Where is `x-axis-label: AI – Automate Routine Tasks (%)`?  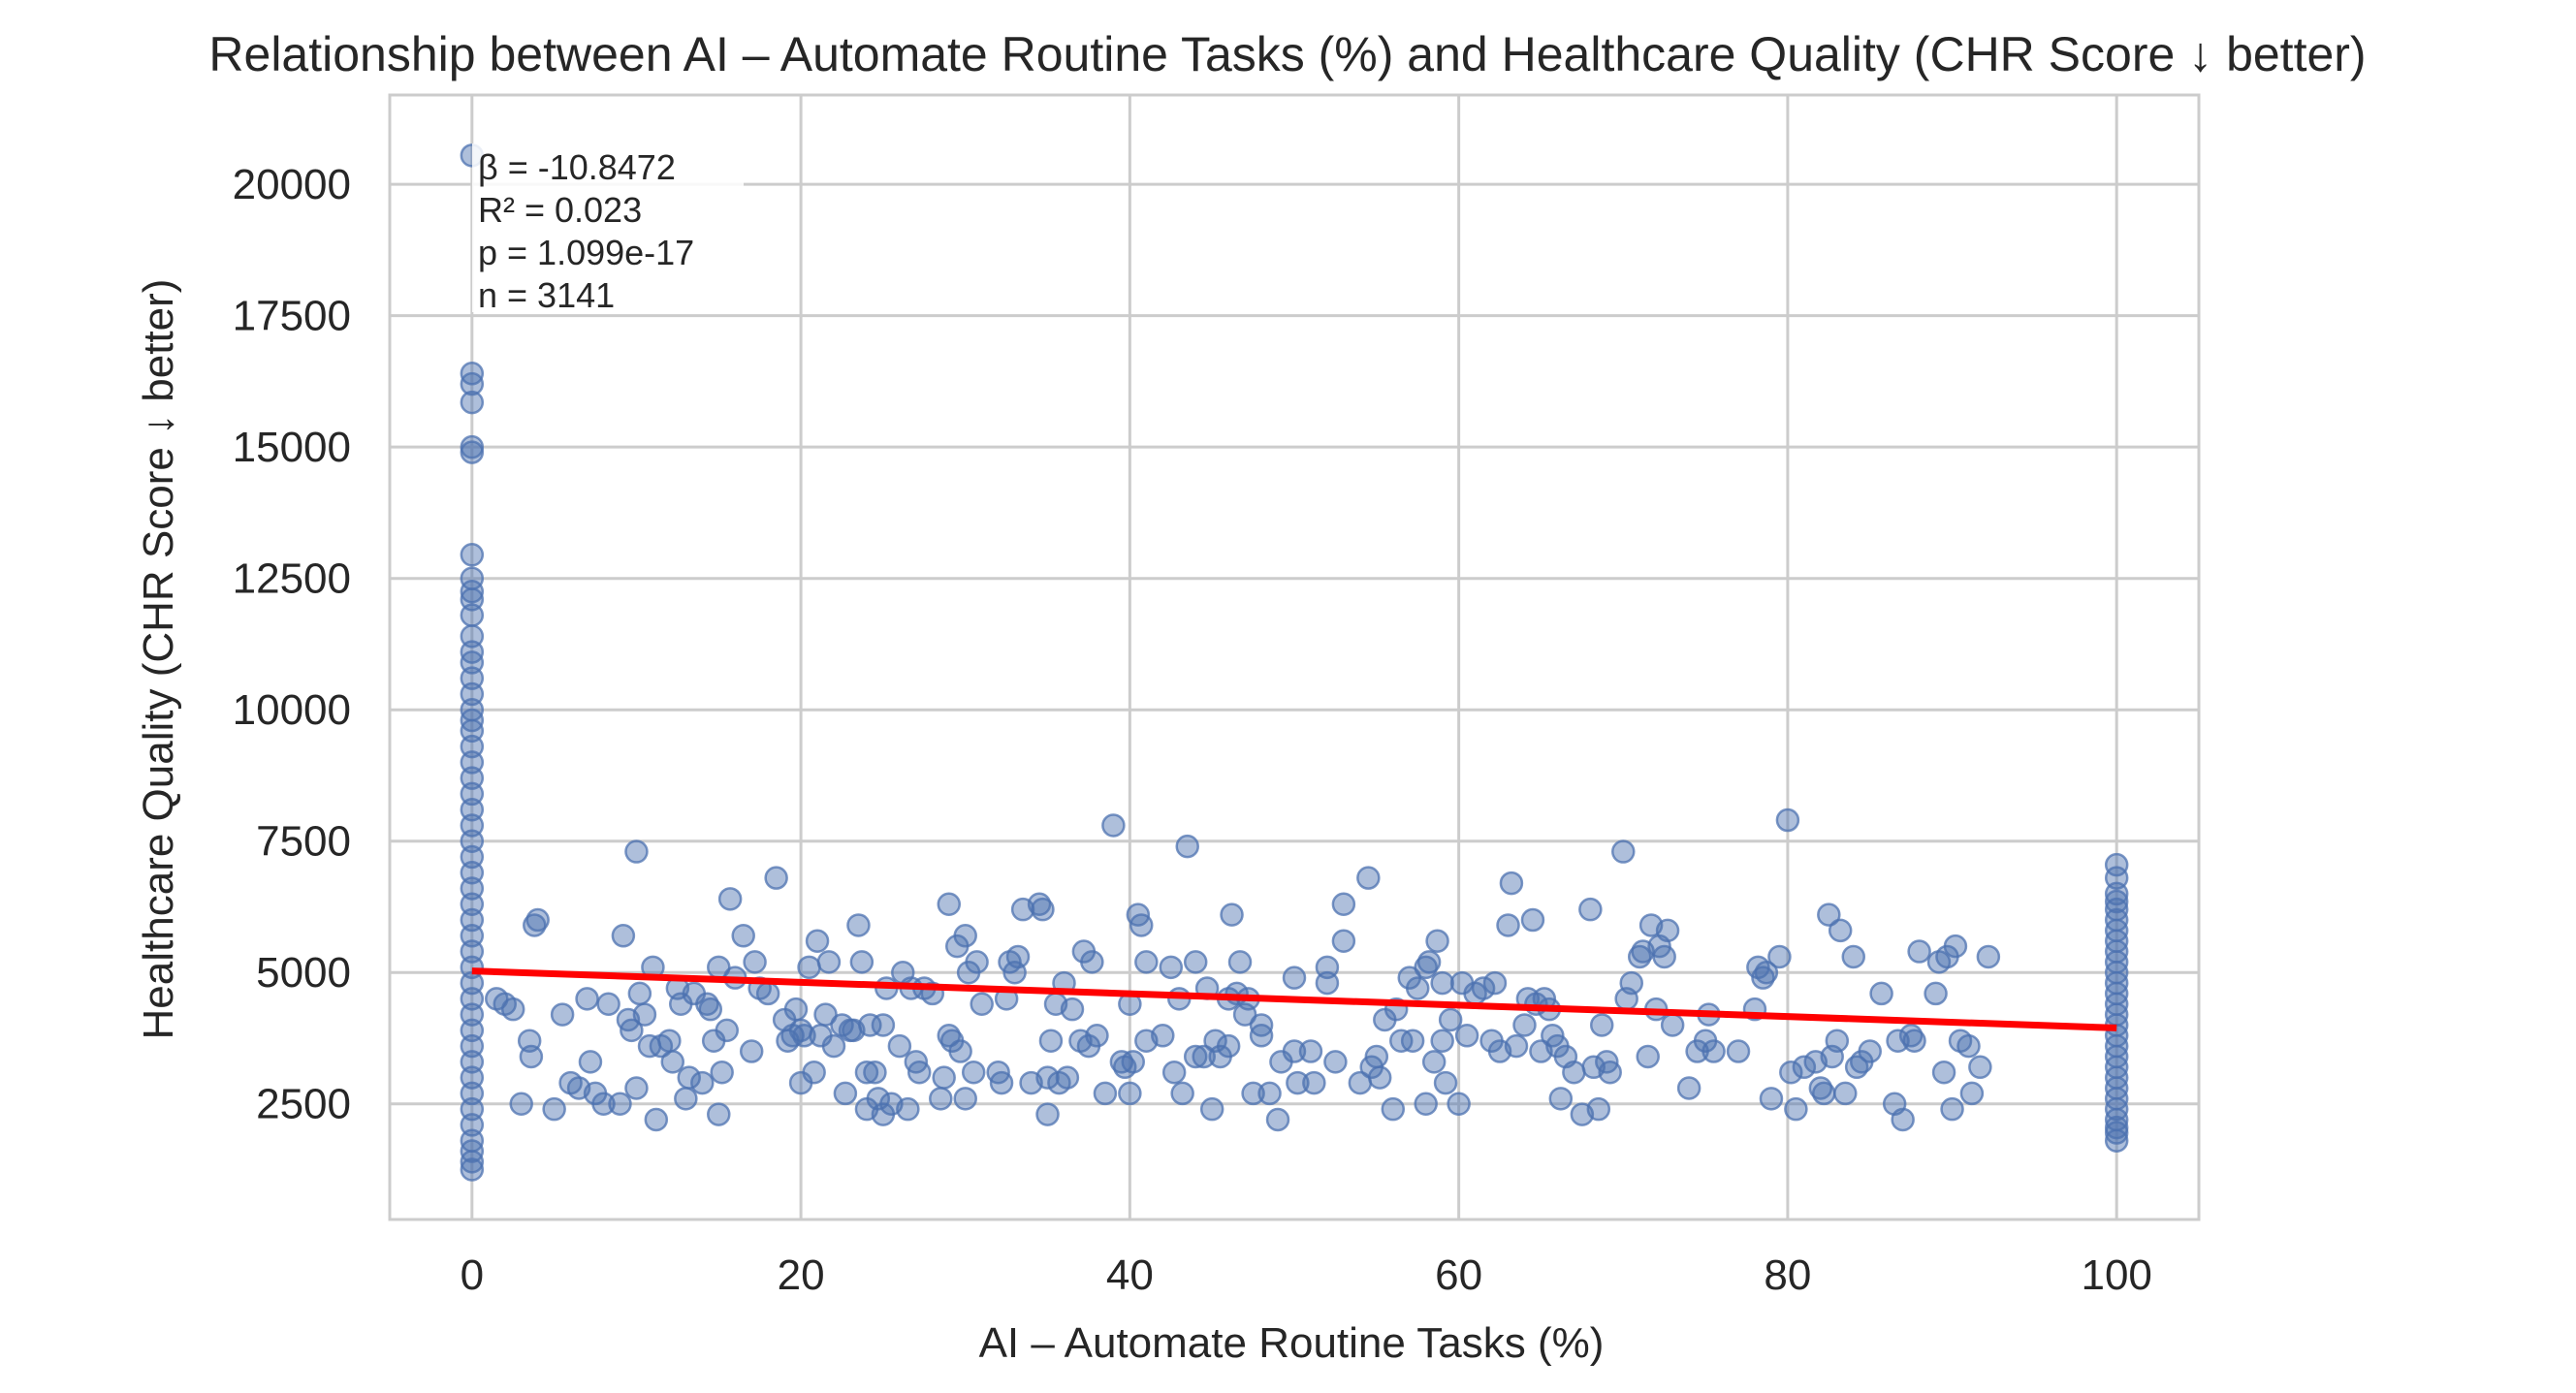 x-axis-label: AI – Automate Routine Tasks (%) is located at coordinates (1292, 1343).